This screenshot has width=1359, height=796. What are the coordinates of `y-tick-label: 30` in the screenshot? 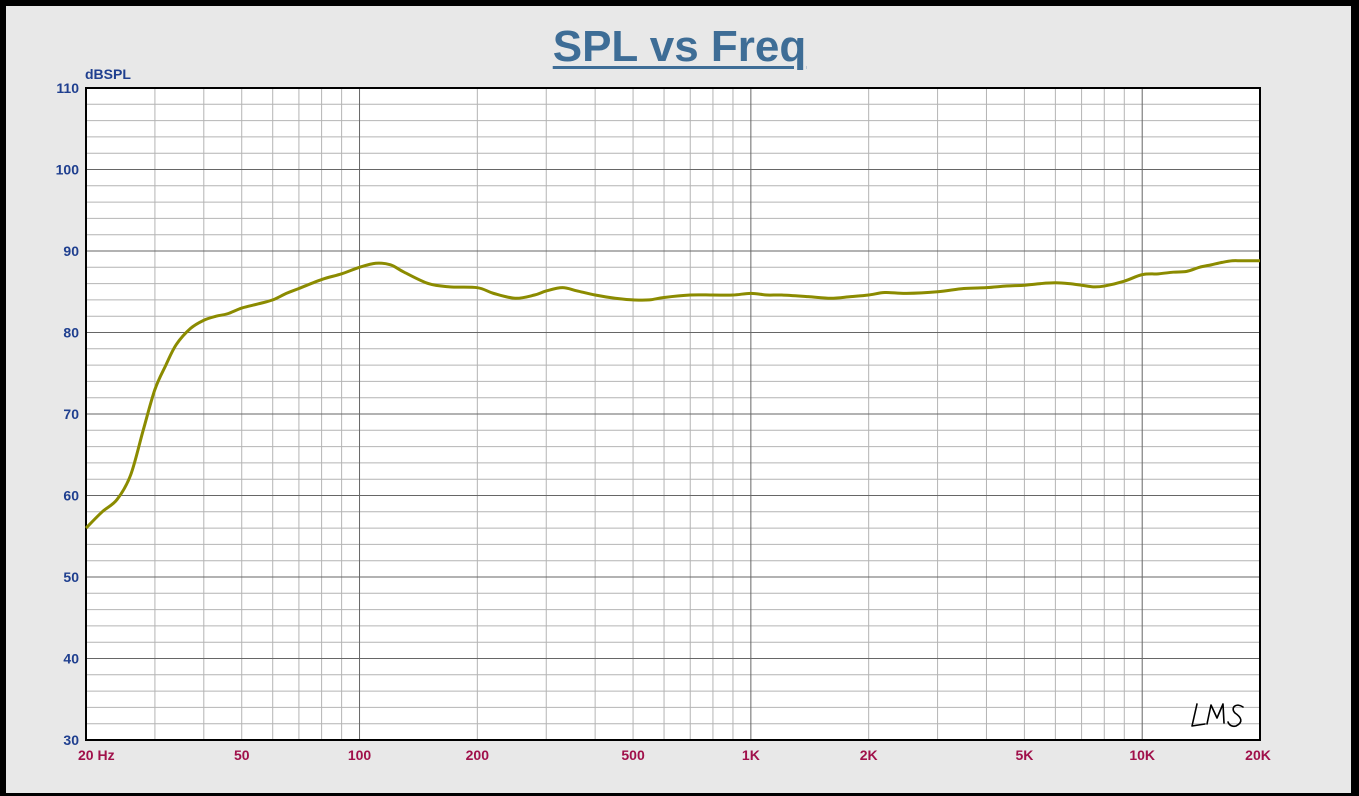 It's located at (71, 740).